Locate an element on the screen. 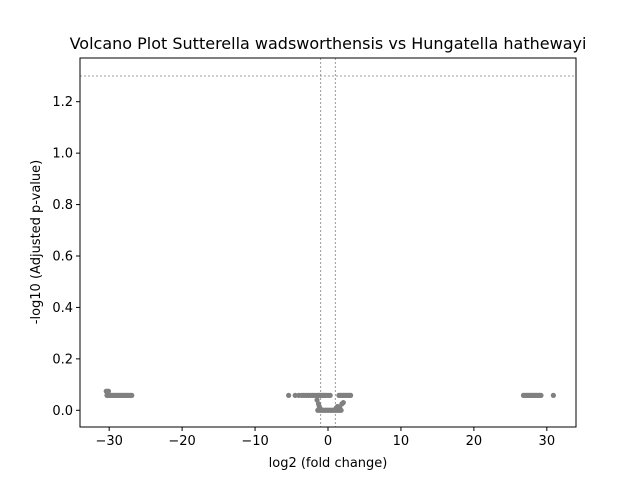 The height and width of the screenshot is (480, 640). y-axis: 0.0 0.2 0.4 0.6 0.8 1.0 1.2 is located at coordinates (66, 257).